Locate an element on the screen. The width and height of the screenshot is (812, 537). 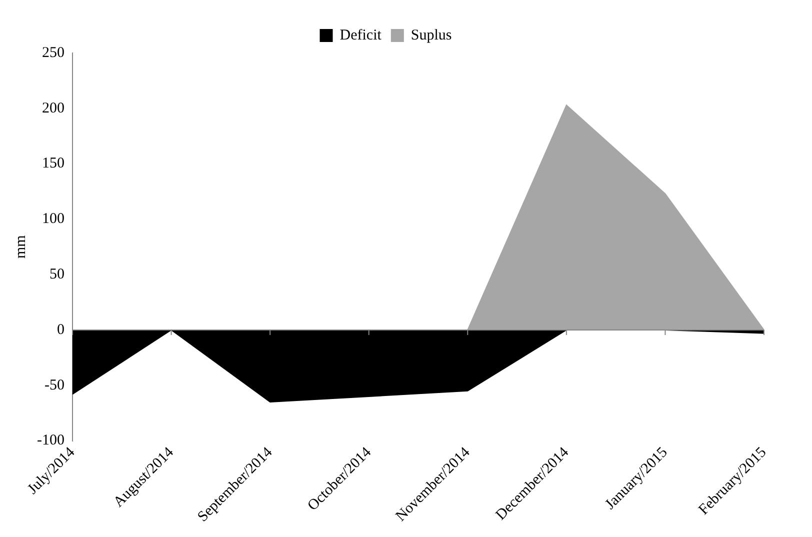
legend-label: Deficit is located at coordinates (361, 35).